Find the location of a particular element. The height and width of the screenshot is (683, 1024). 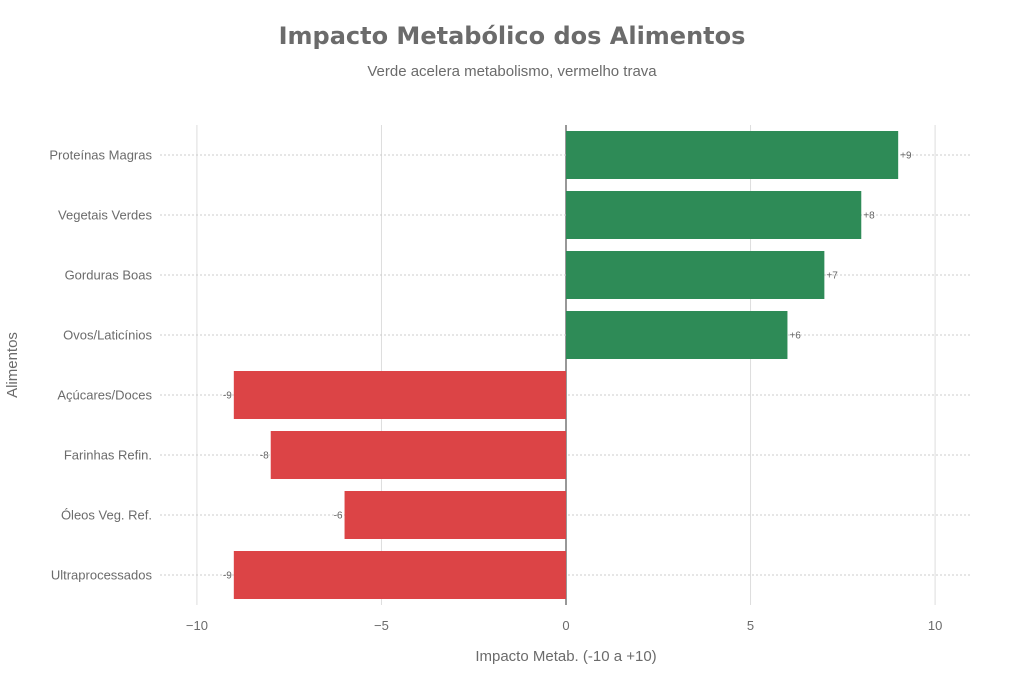

chart-title: Impacto Metabólico dos Alimentos is located at coordinates (512, 36).